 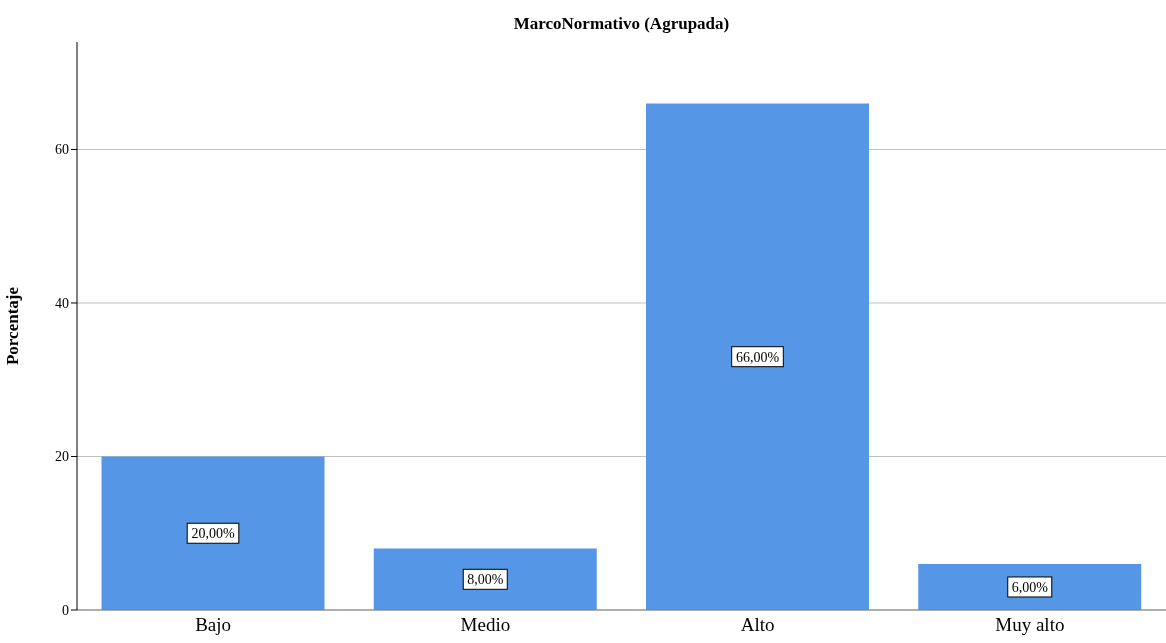 I want to click on data-label: 20,00%, so click(x=213, y=534).